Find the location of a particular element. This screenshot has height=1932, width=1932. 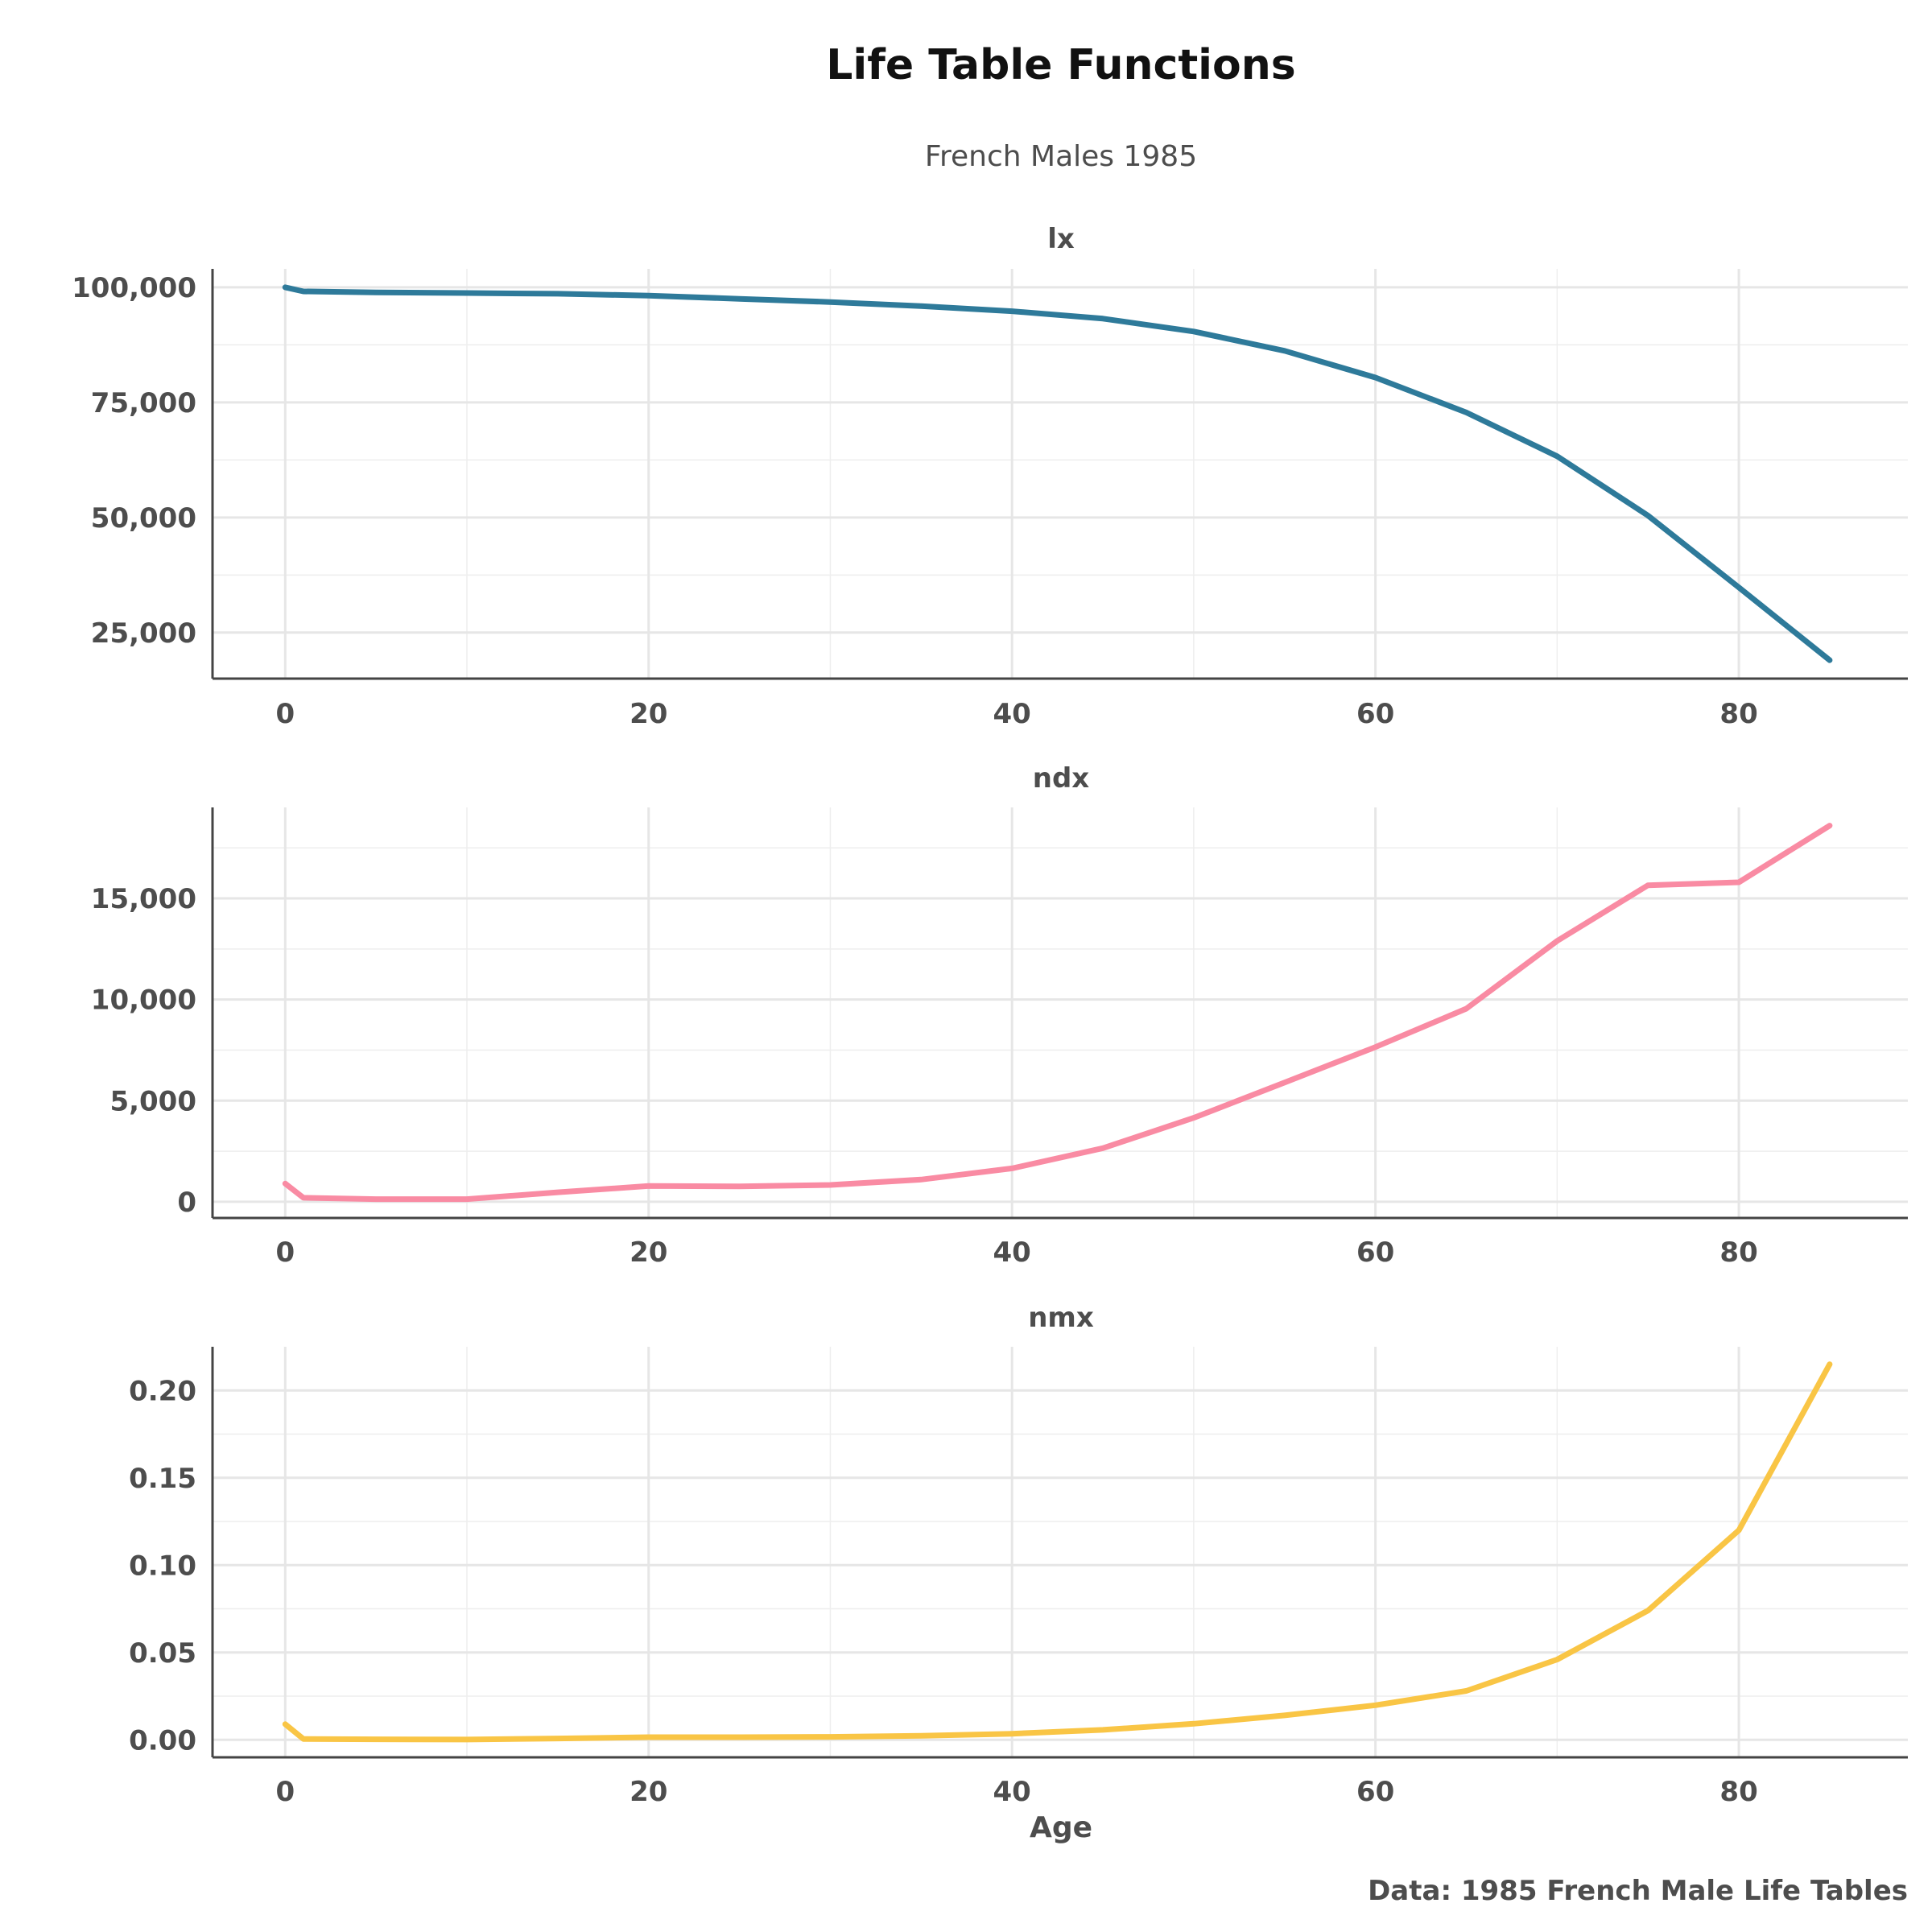

x-axis-label: Age is located at coordinates (1061, 1827).